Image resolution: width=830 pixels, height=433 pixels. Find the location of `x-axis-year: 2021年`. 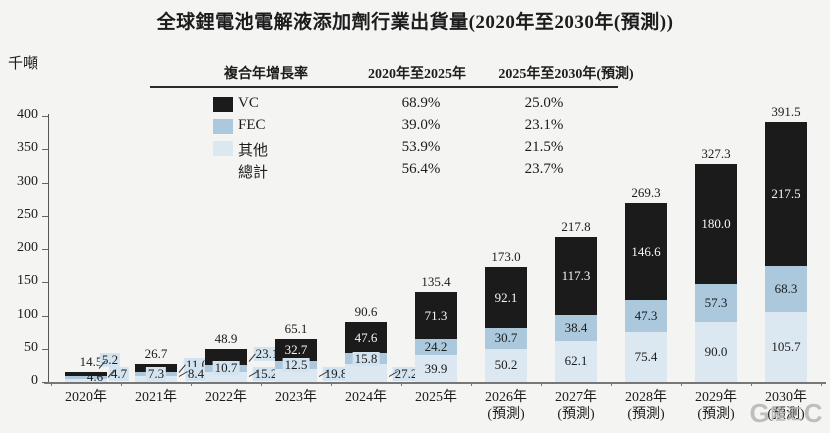

x-axis-year: 2021年 is located at coordinates (156, 397).